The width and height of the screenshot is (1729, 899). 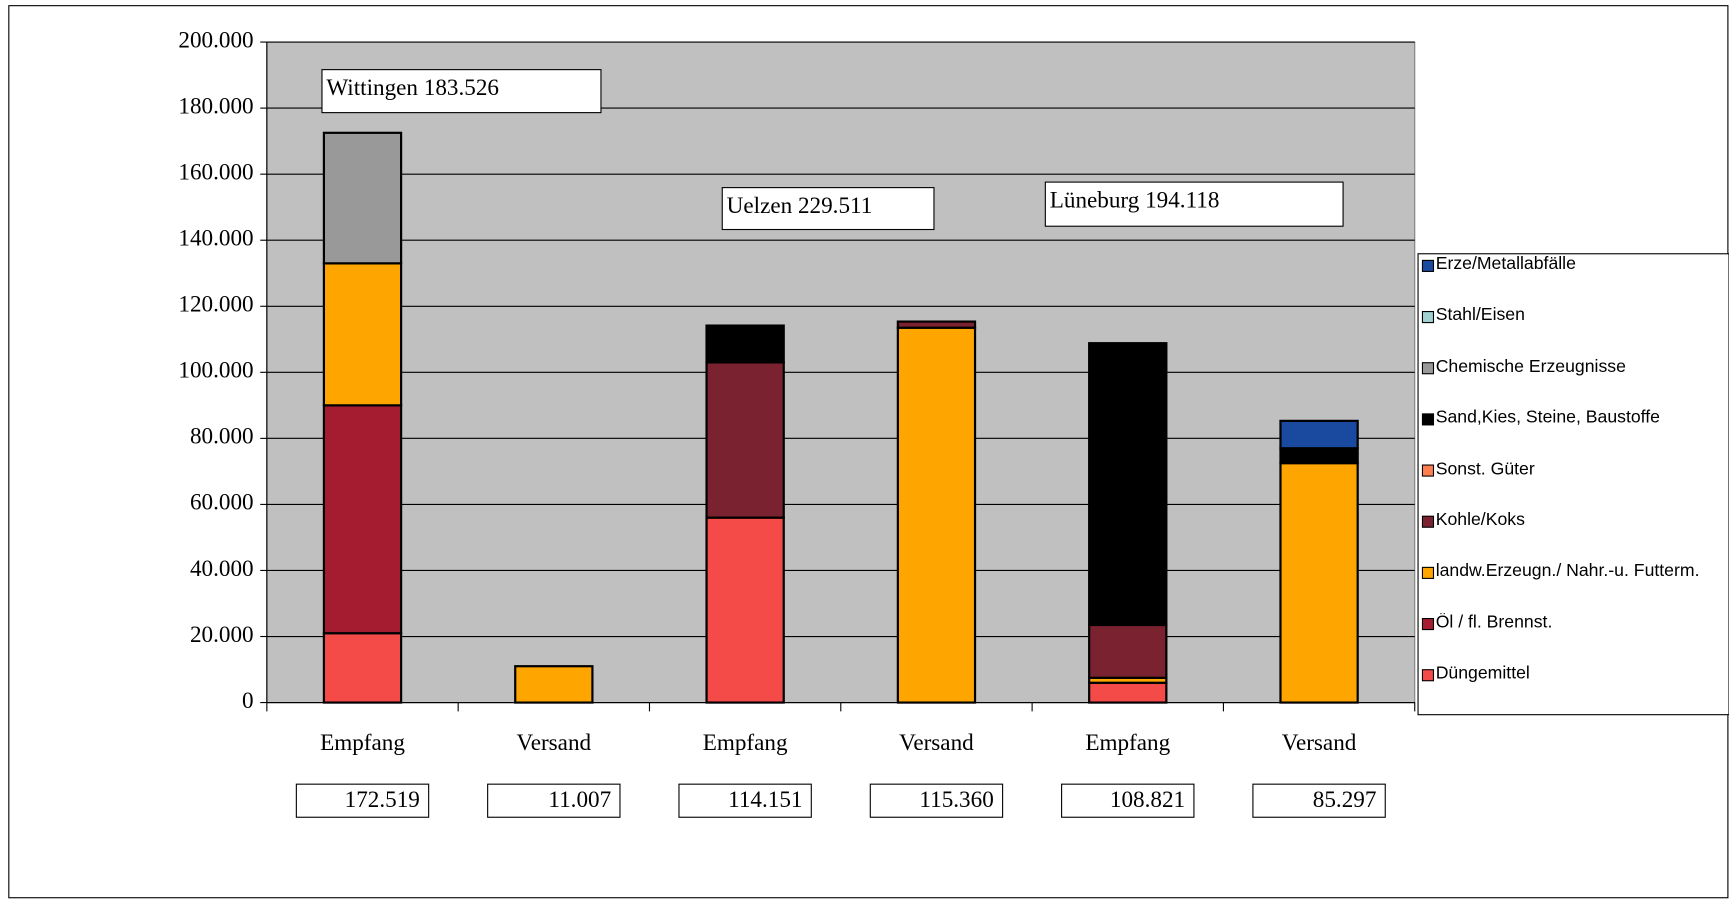 I want to click on annotation: Lüneburg 194.118, so click(x=1135, y=200).